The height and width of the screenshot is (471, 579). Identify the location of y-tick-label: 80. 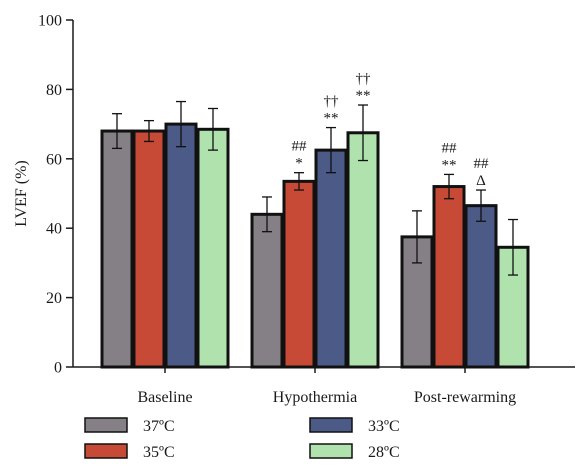
(54, 90).